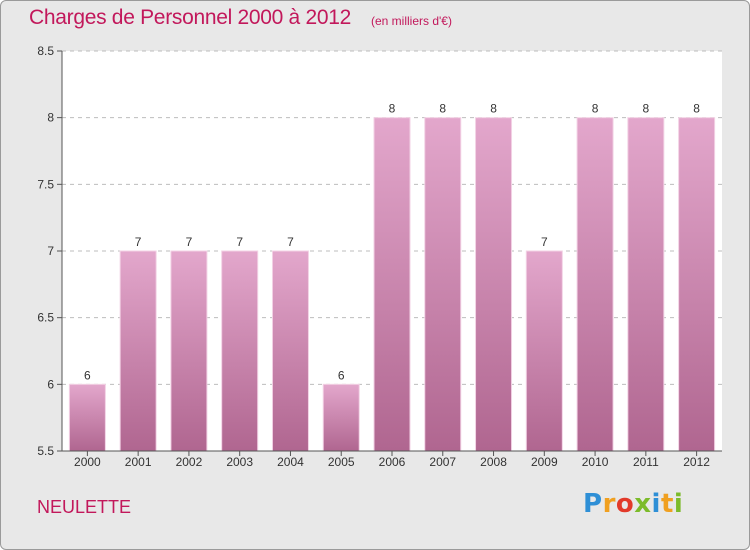 The image size is (750, 550). What do you see at coordinates (643, 504) in the screenshot?
I see `logo-letter: x` at bounding box center [643, 504].